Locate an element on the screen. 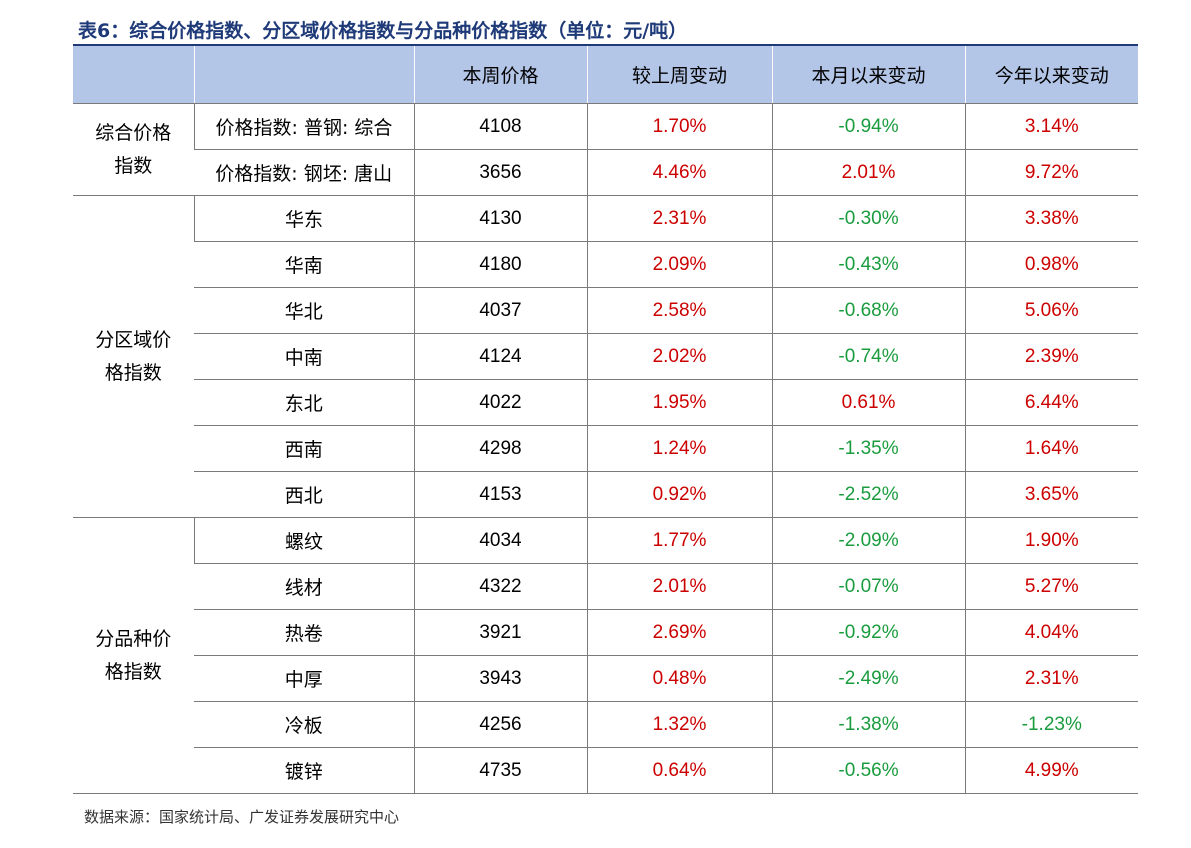 Image resolution: width=1191 pixels, height=848 pixels. table-row: 镀锌 4735 0.64% -0.56% 4.99% is located at coordinates (605, 770).